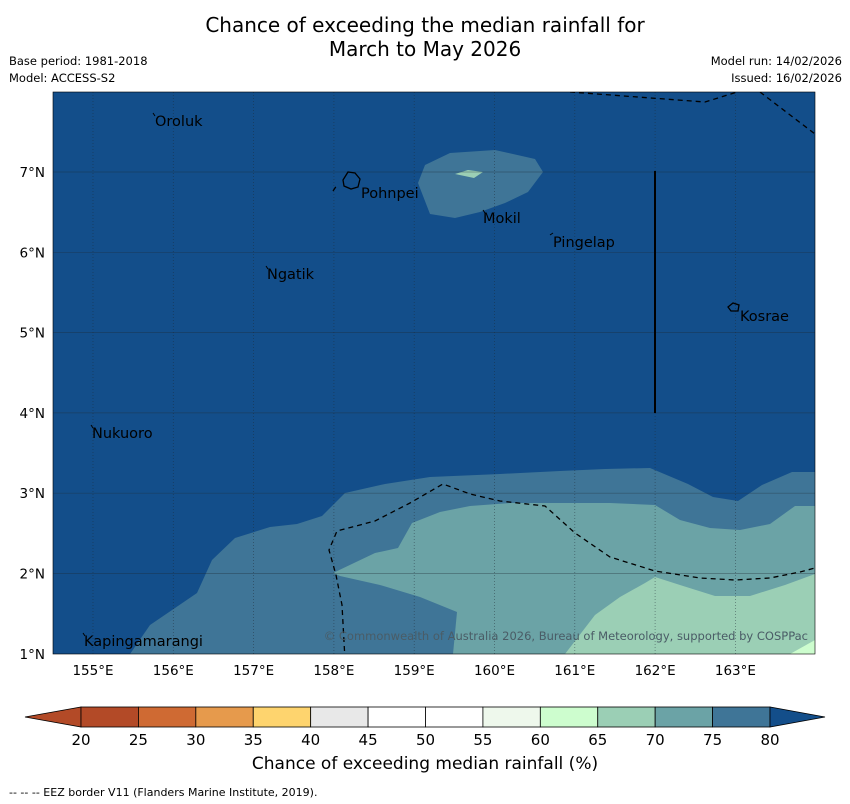 The width and height of the screenshot is (850, 804). Describe the element at coordinates (425, 764) in the screenshot. I see `colorbar-title: Chance of exceeding median rainfall (%)` at that location.